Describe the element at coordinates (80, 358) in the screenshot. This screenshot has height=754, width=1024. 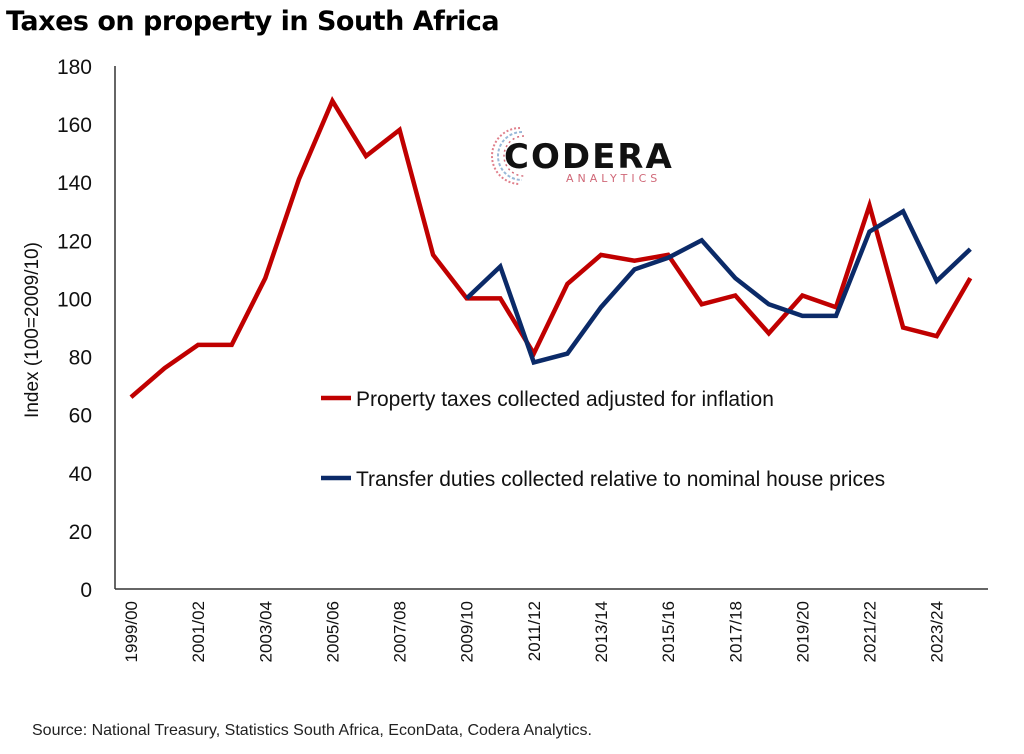
I see `y-tick-label: 80` at that location.